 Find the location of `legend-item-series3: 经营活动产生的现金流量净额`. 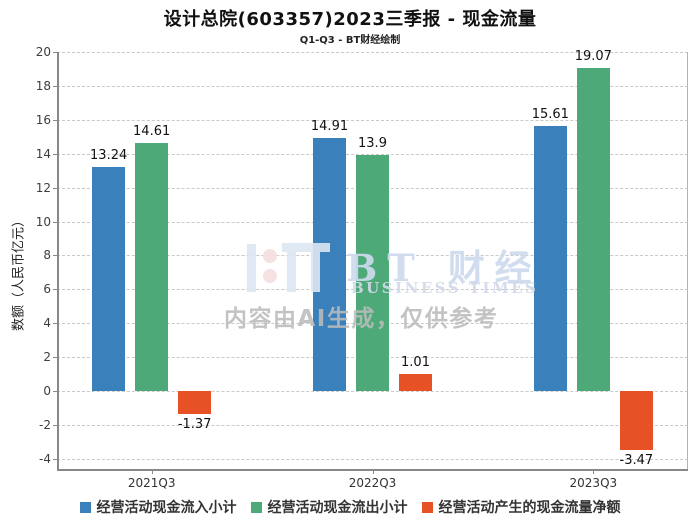

legend-item-series3: 经营活动产生的现金流量净额 is located at coordinates (521, 507).